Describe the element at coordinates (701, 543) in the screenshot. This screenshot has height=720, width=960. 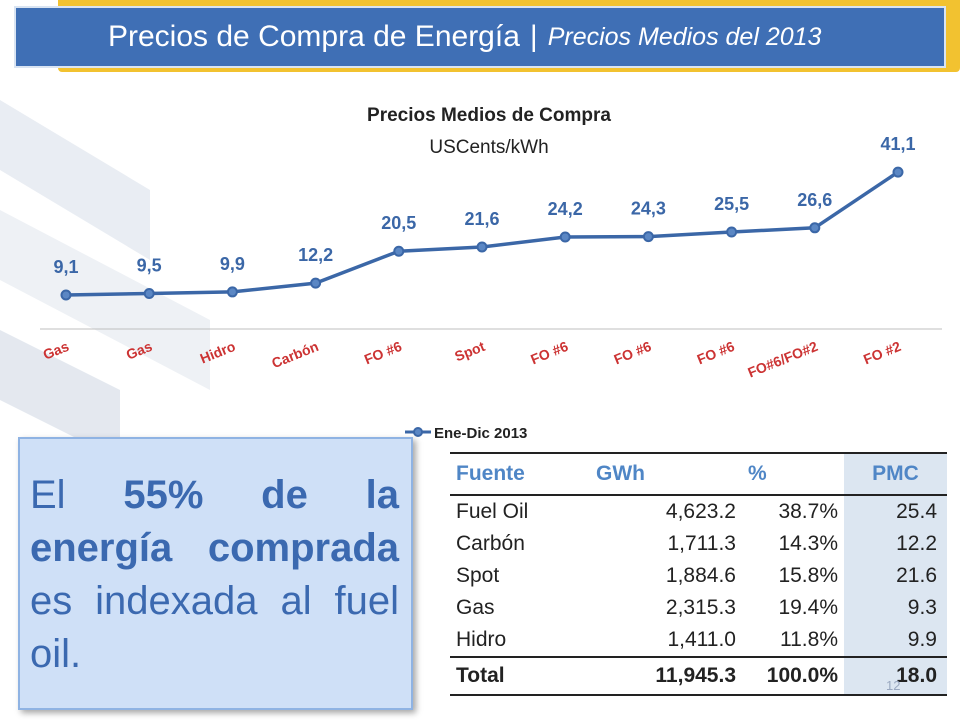
I see `cell-gwh: 1,711.3` at that location.